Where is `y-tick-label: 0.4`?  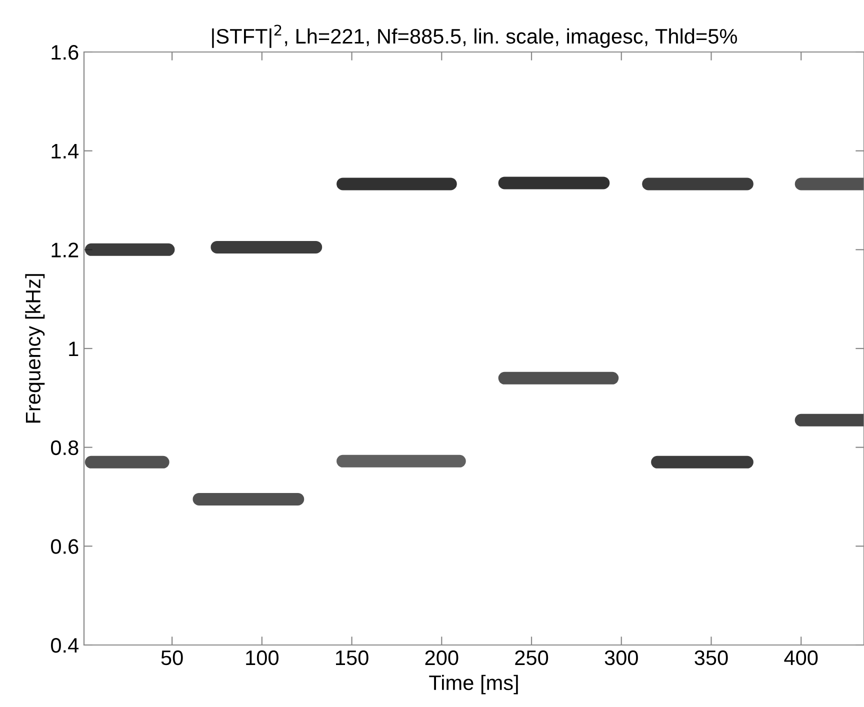 y-tick-label: 0.4 is located at coordinates (64, 645).